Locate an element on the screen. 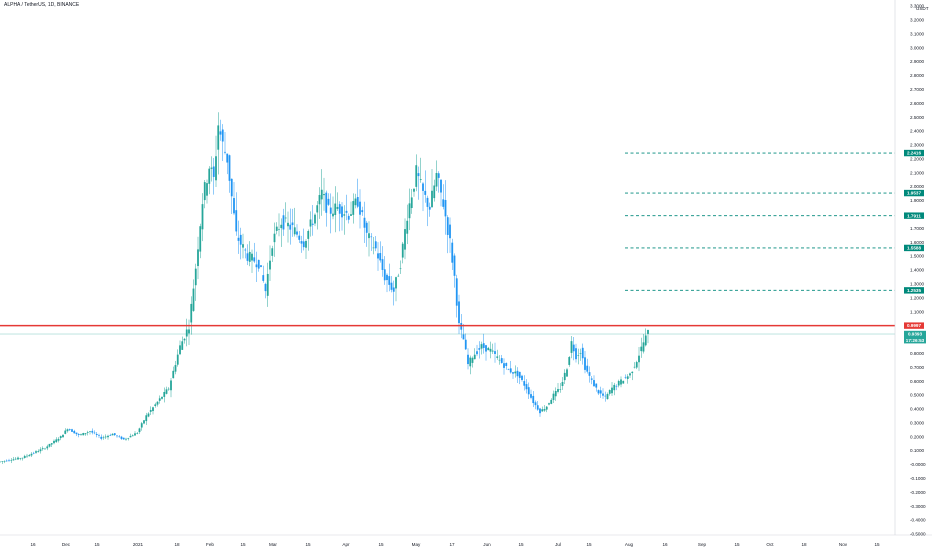 The width and height of the screenshot is (932, 550). price-tick-label: 0.3000 is located at coordinates (917, 422).